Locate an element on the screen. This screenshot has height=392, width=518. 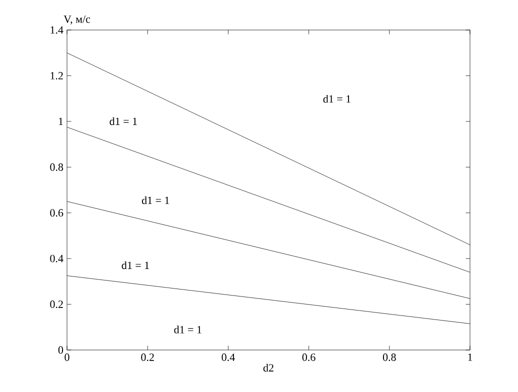
x-tick-label: 0.4 is located at coordinates (228, 358).